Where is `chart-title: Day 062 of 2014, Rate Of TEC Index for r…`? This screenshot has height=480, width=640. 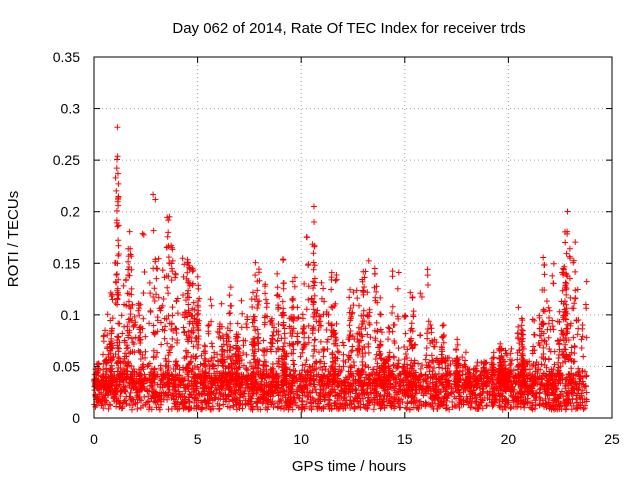 chart-title: Day 062 of 2014, Rate Of TEC Index for r… is located at coordinates (348, 28).